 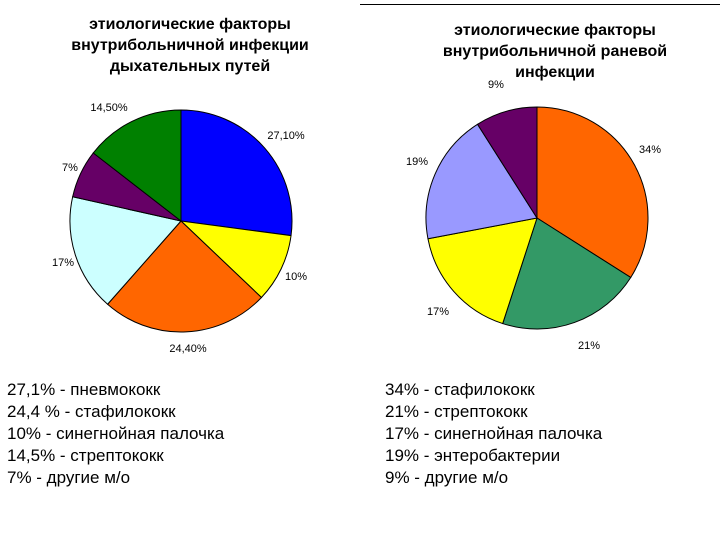 What do you see at coordinates (650, 150) in the screenshot?
I see `slice-label: 34%` at bounding box center [650, 150].